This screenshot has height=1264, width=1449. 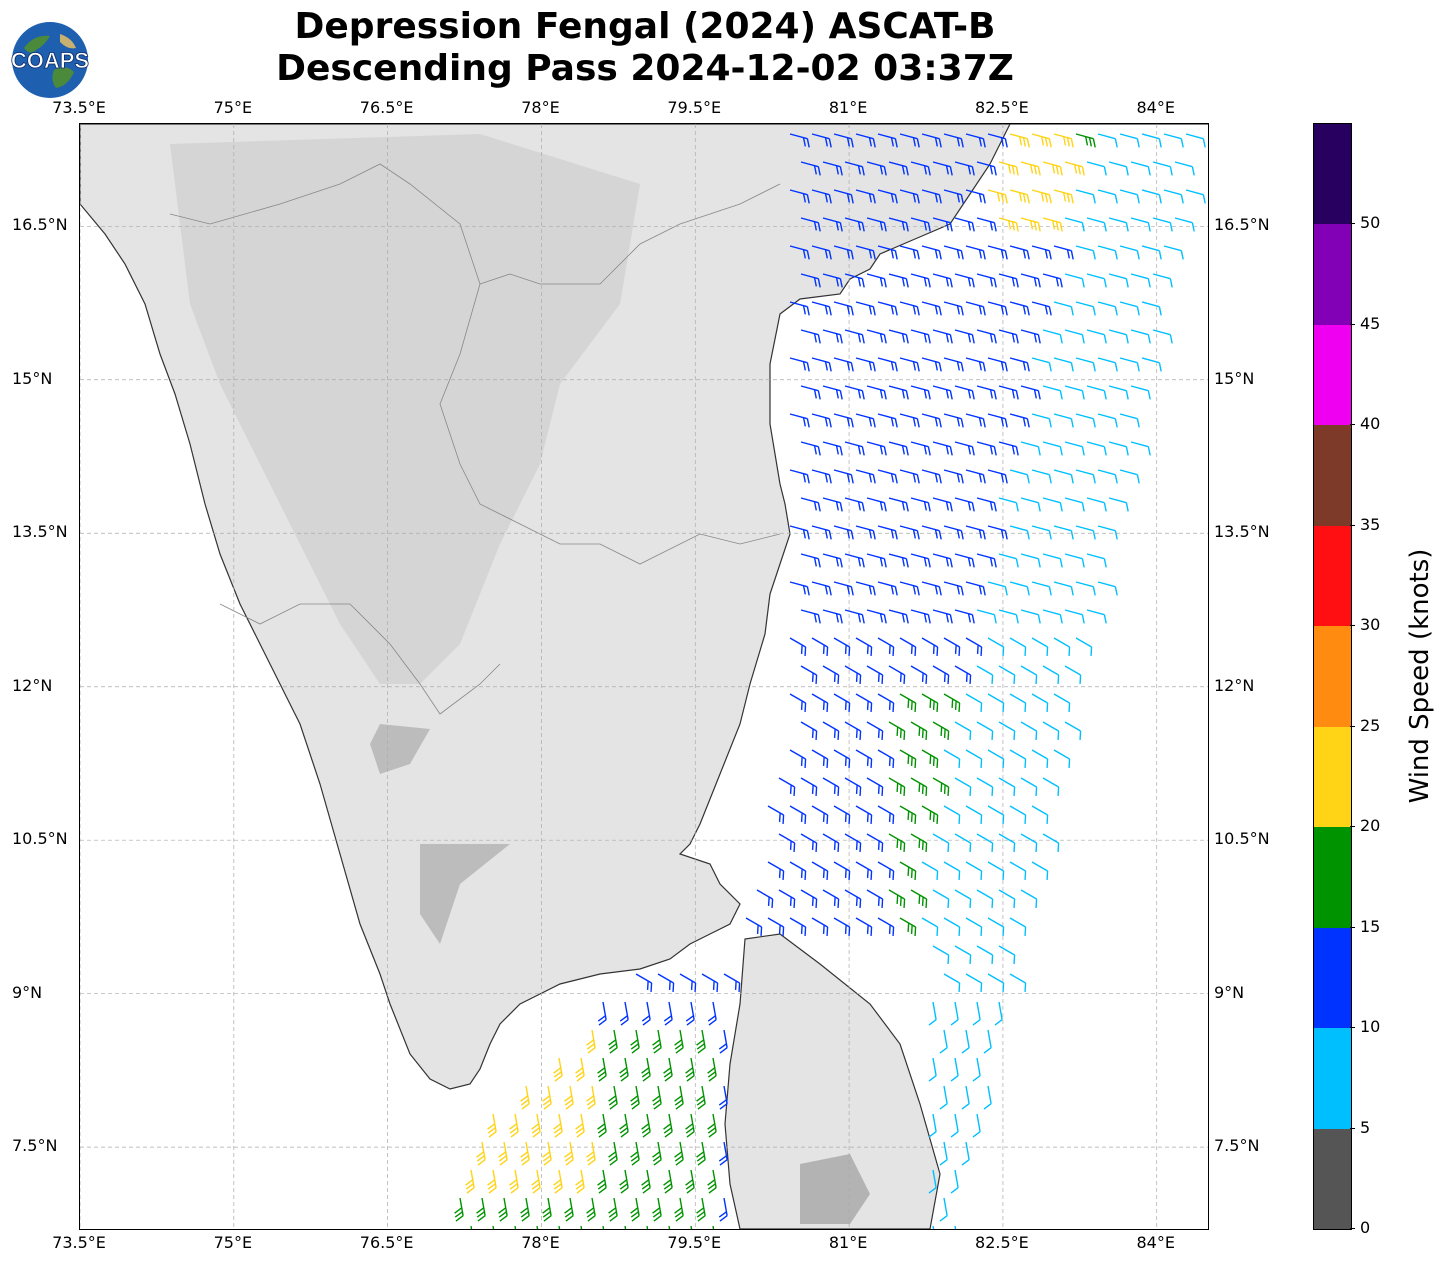 I want to click on lon-tick-label-top: 84°E, so click(x=1155, y=107).